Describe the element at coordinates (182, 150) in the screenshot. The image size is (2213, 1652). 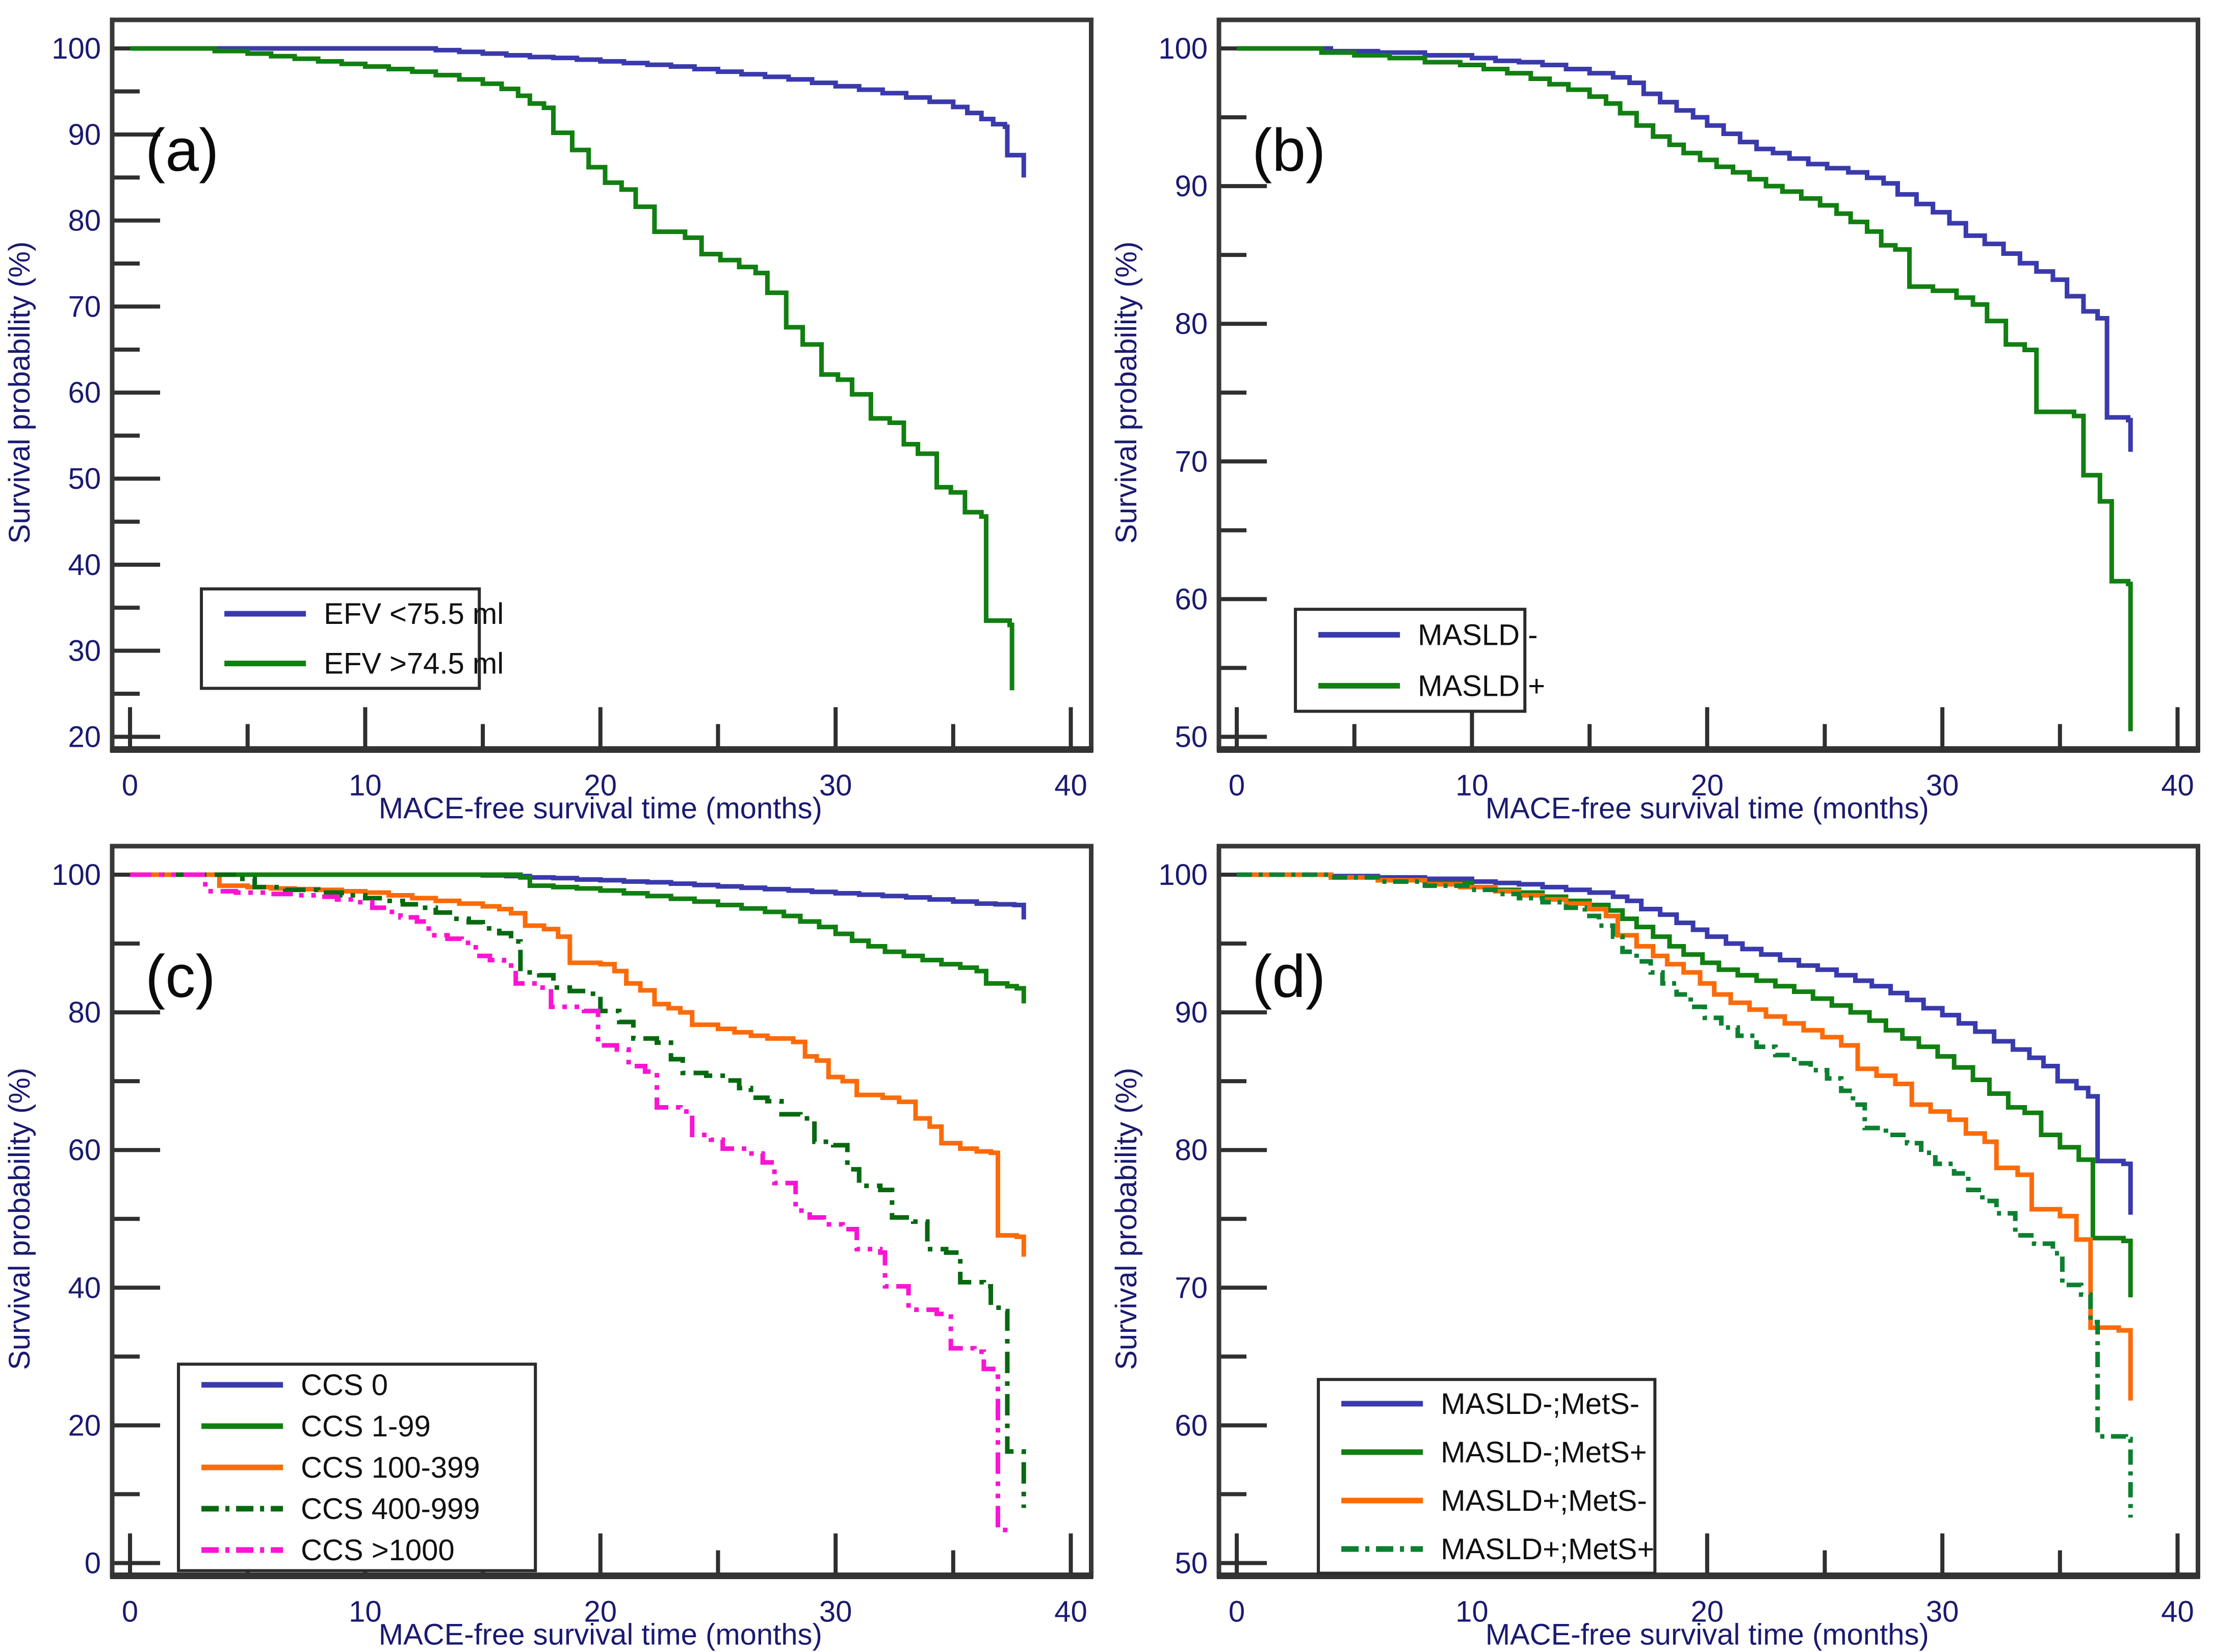
I see `panel-letter: (a)` at that location.